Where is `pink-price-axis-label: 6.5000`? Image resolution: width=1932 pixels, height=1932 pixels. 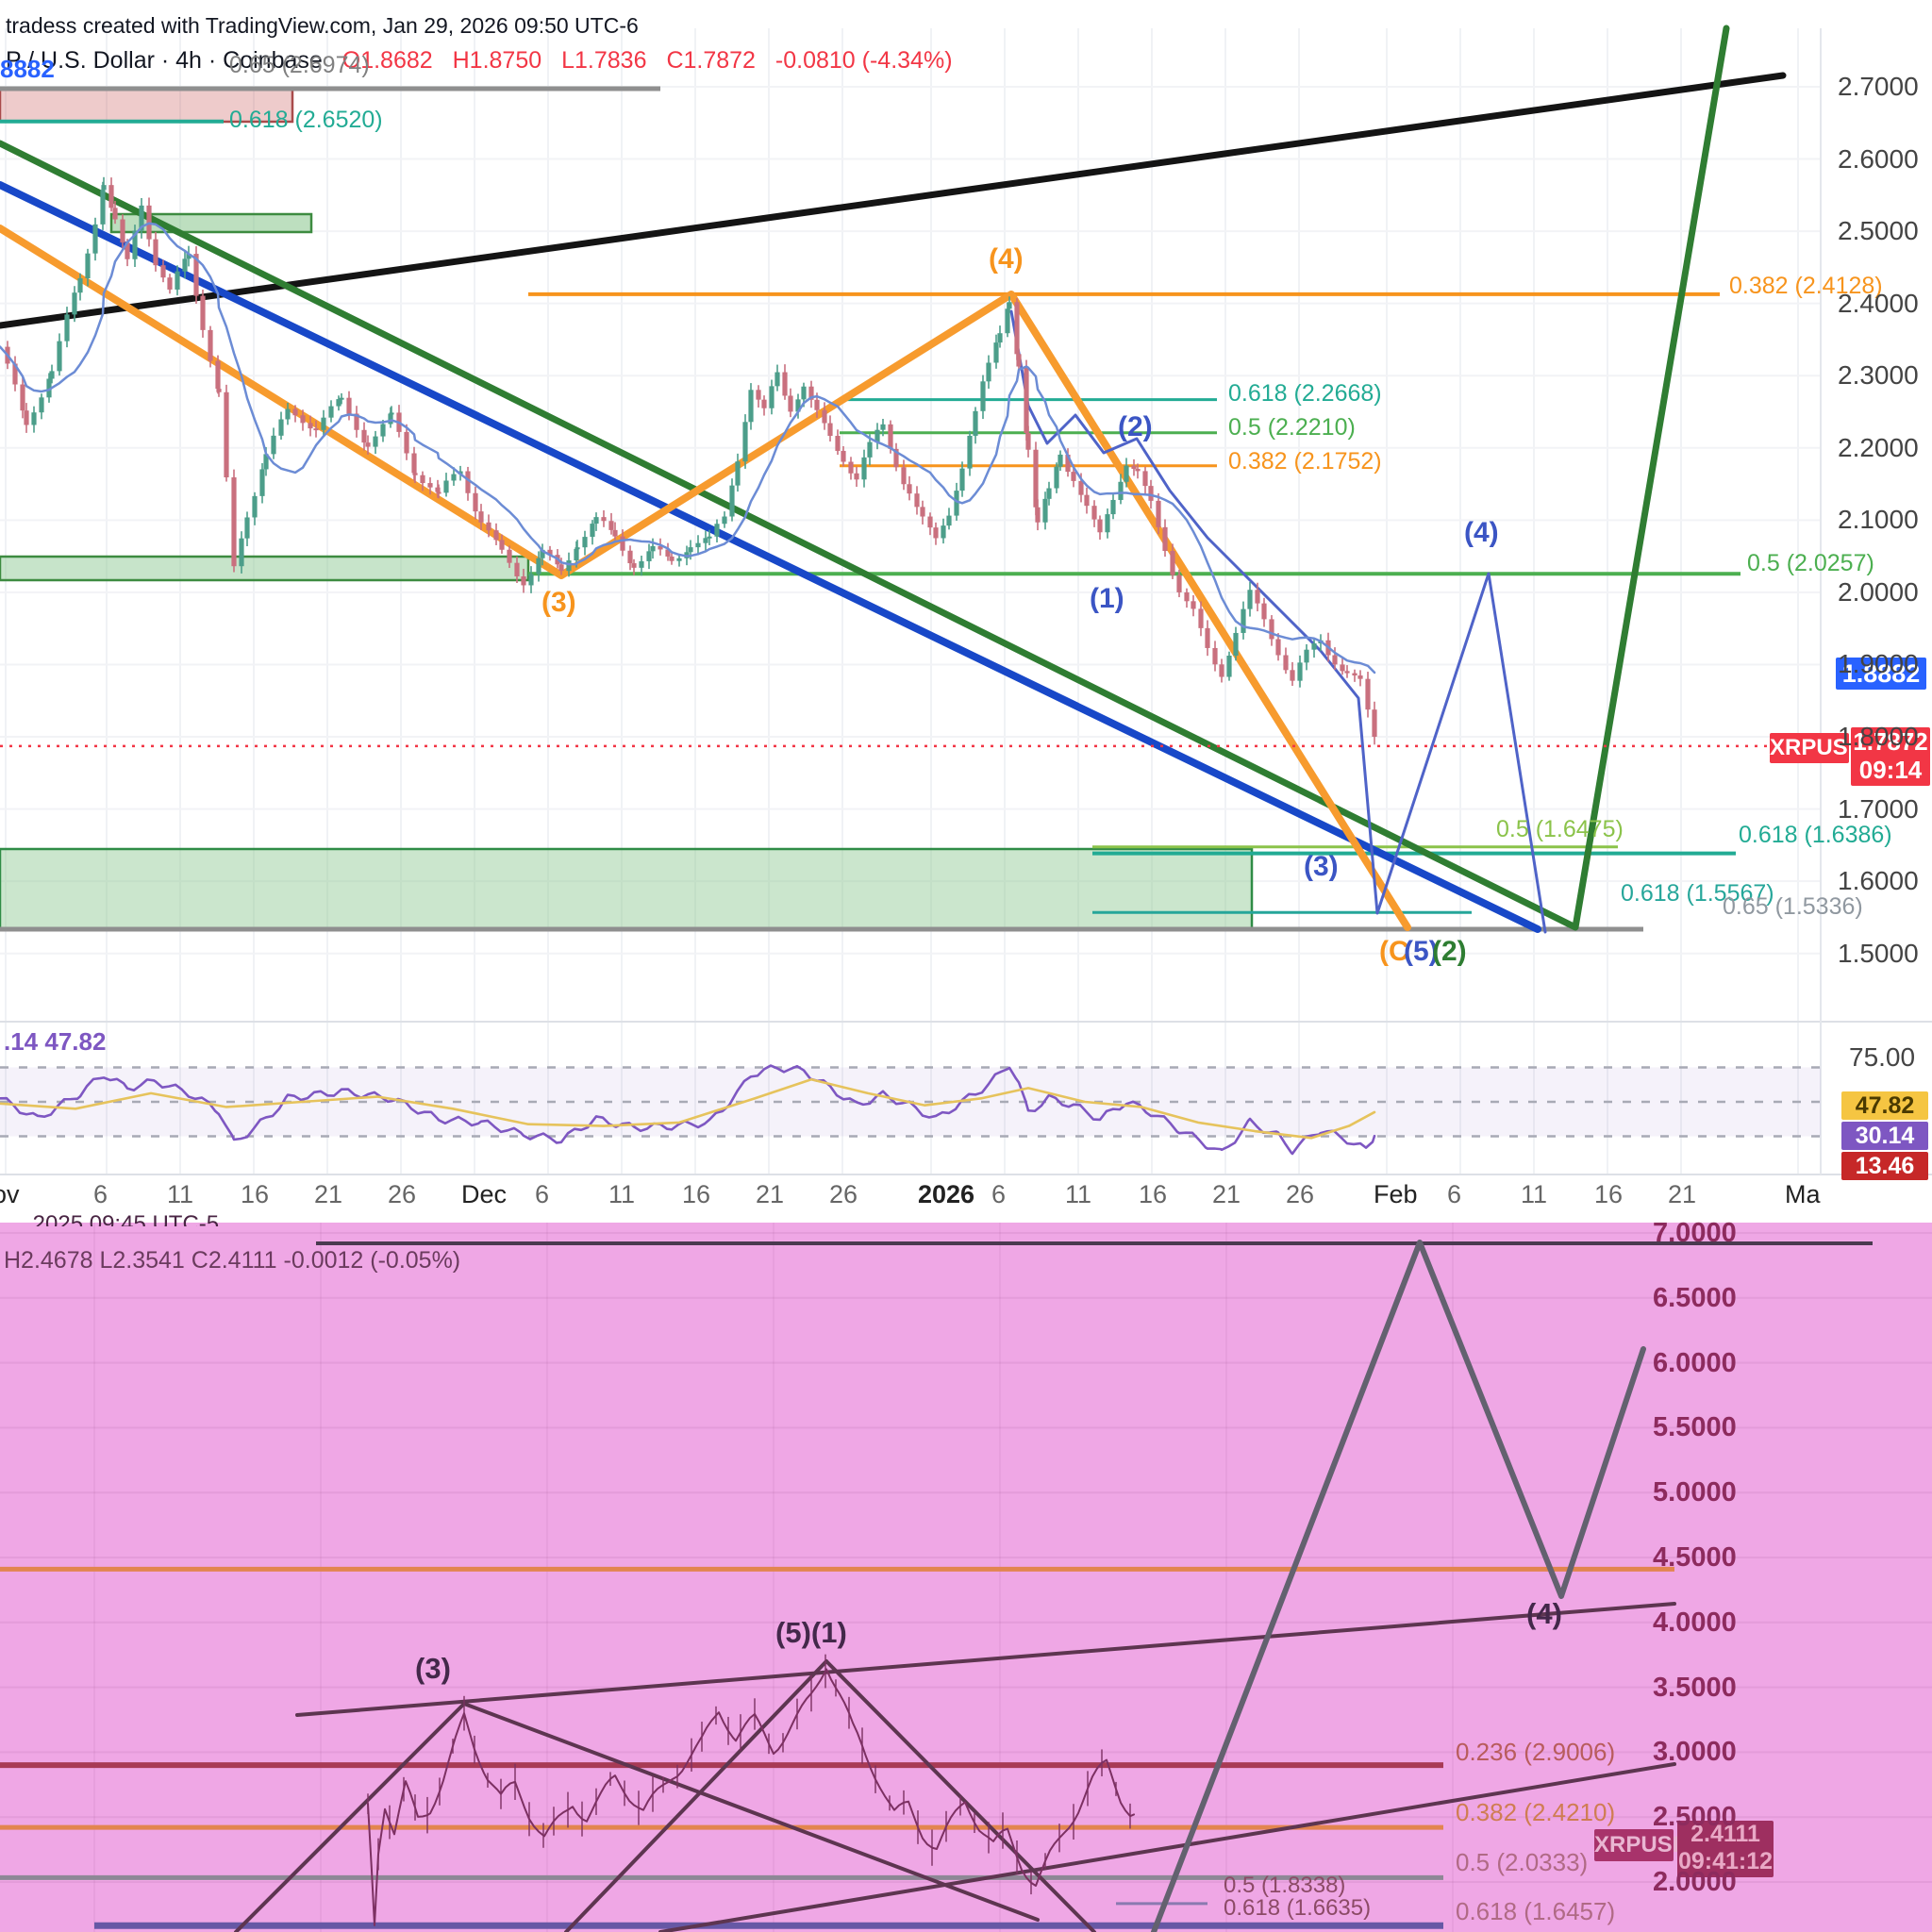 pink-price-axis-label: 6.5000 is located at coordinates (1695, 1297).